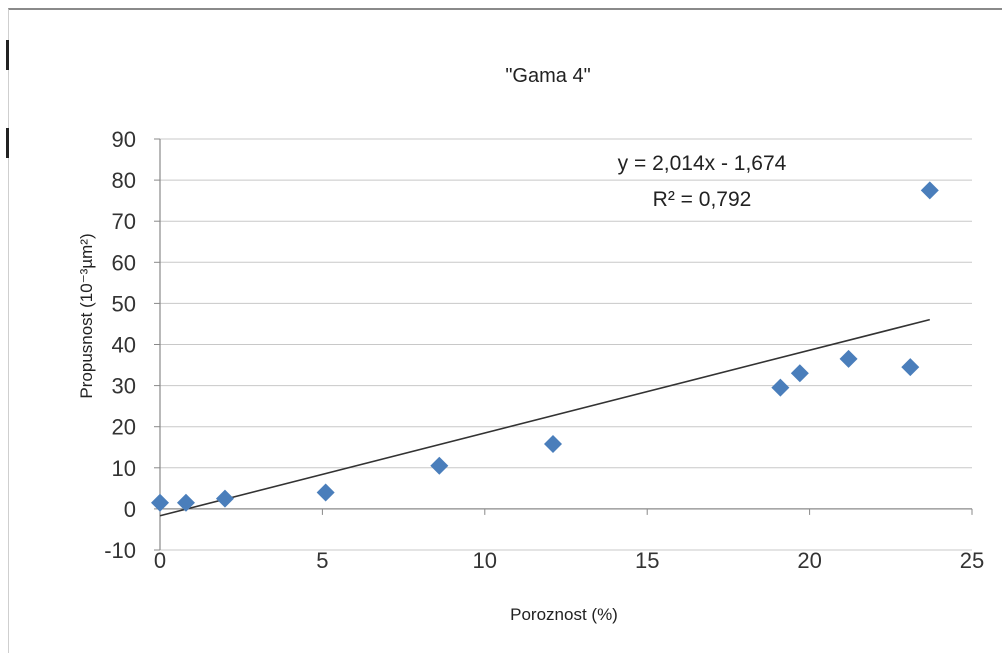  What do you see at coordinates (130, 509) in the screenshot?
I see `y-tick-label: 0` at bounding box center [130, 509].